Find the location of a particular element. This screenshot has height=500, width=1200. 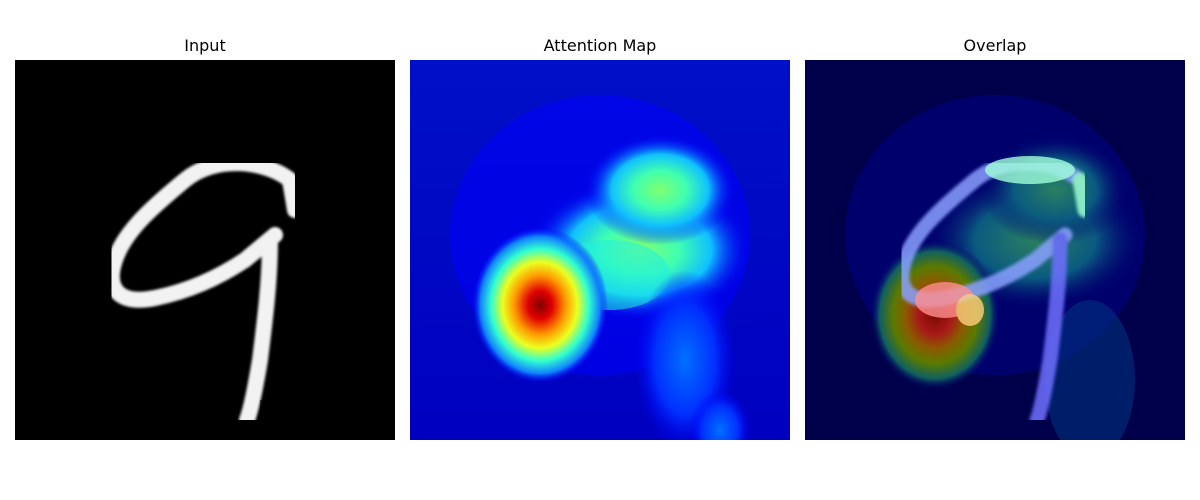

panel-title-input: Input is located at coordinates (205, 45).